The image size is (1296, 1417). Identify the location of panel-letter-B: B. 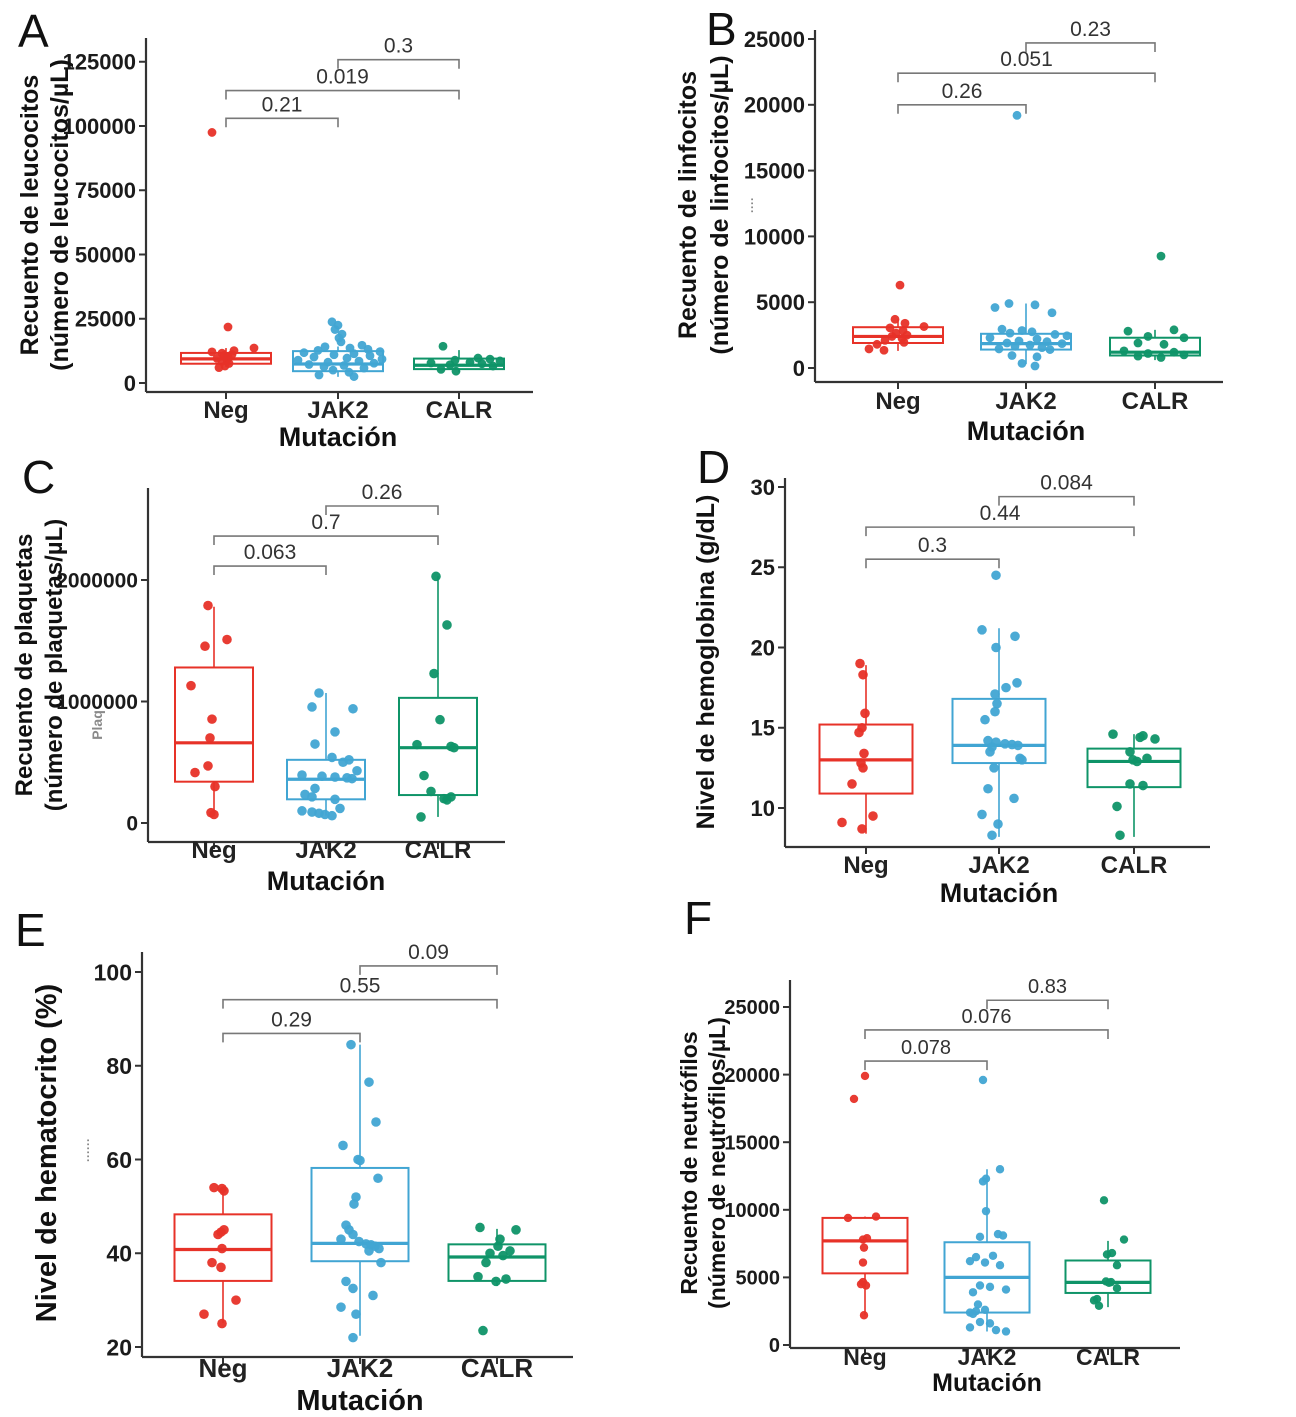
(721, 29).